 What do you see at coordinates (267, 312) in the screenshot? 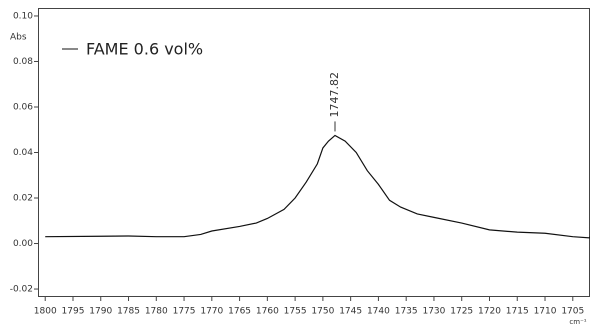
I see `x-tick-label: 1760` at bounding box center [267, 312].